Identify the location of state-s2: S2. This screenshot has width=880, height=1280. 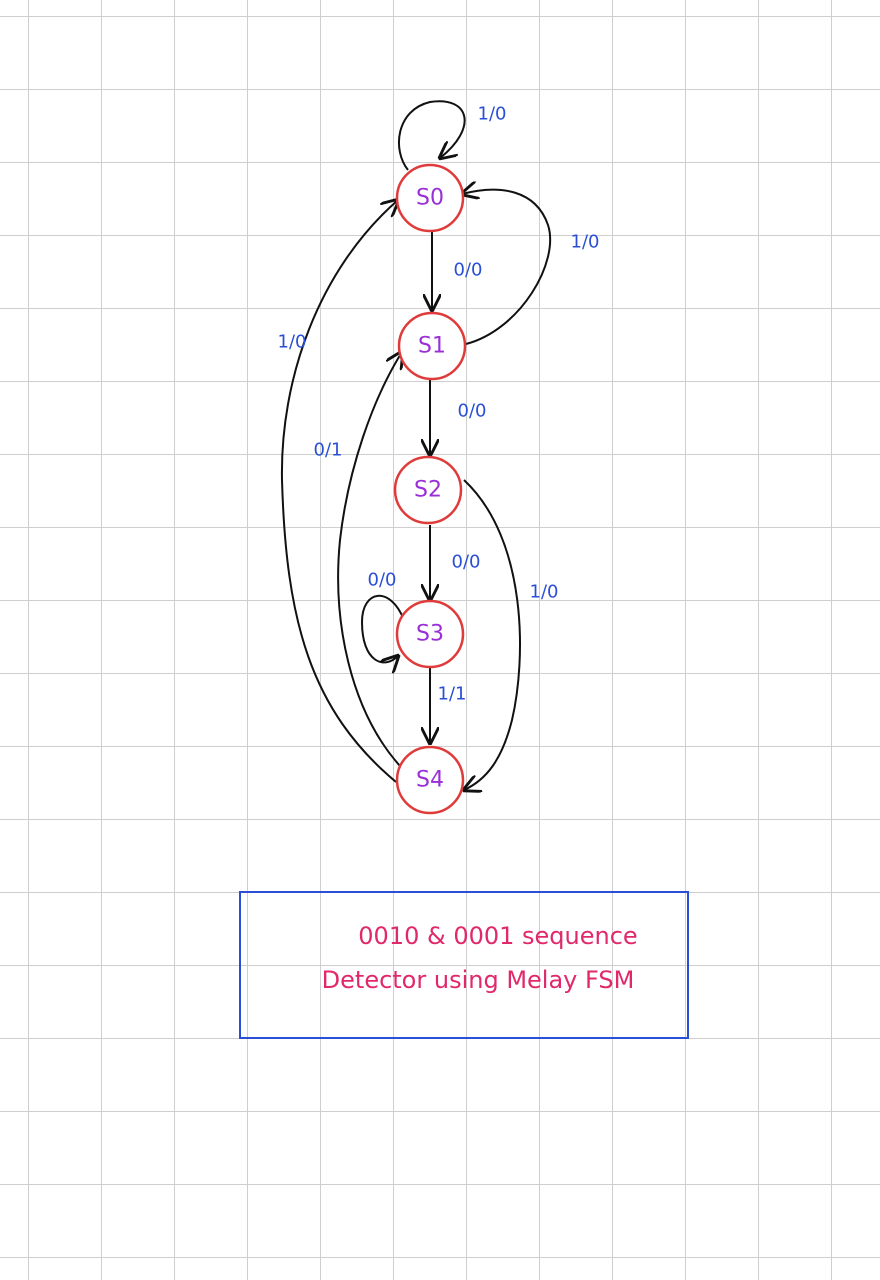
(428, 490).